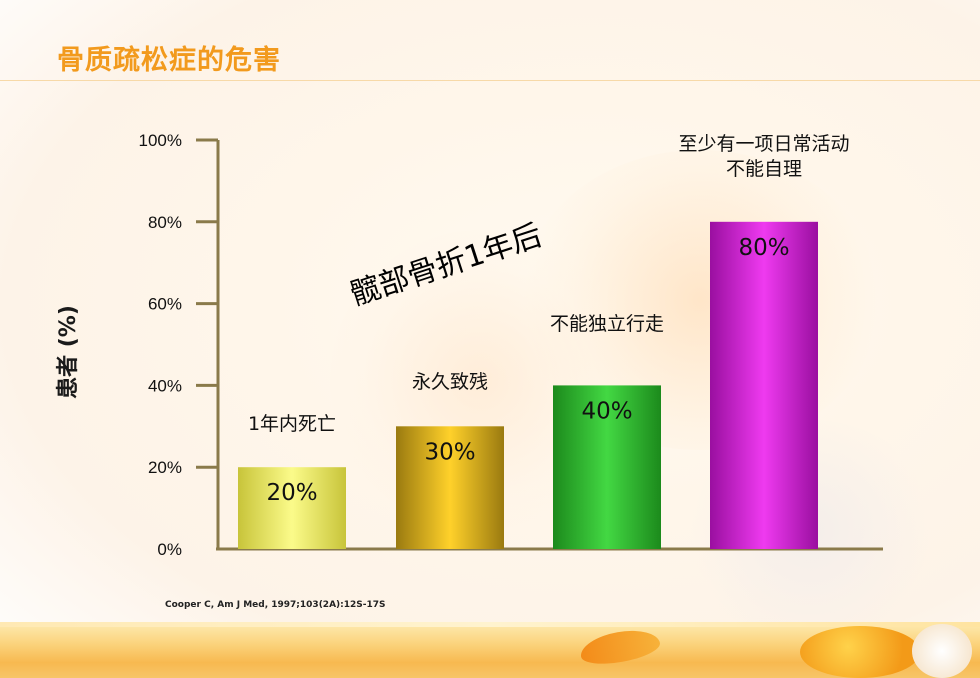 This screenshot has height=678, width=980. What do you see at coordinates (292, 424) in the screenshot?
I see `category-label: 1年内死亡` at bounding box center [292, 424].